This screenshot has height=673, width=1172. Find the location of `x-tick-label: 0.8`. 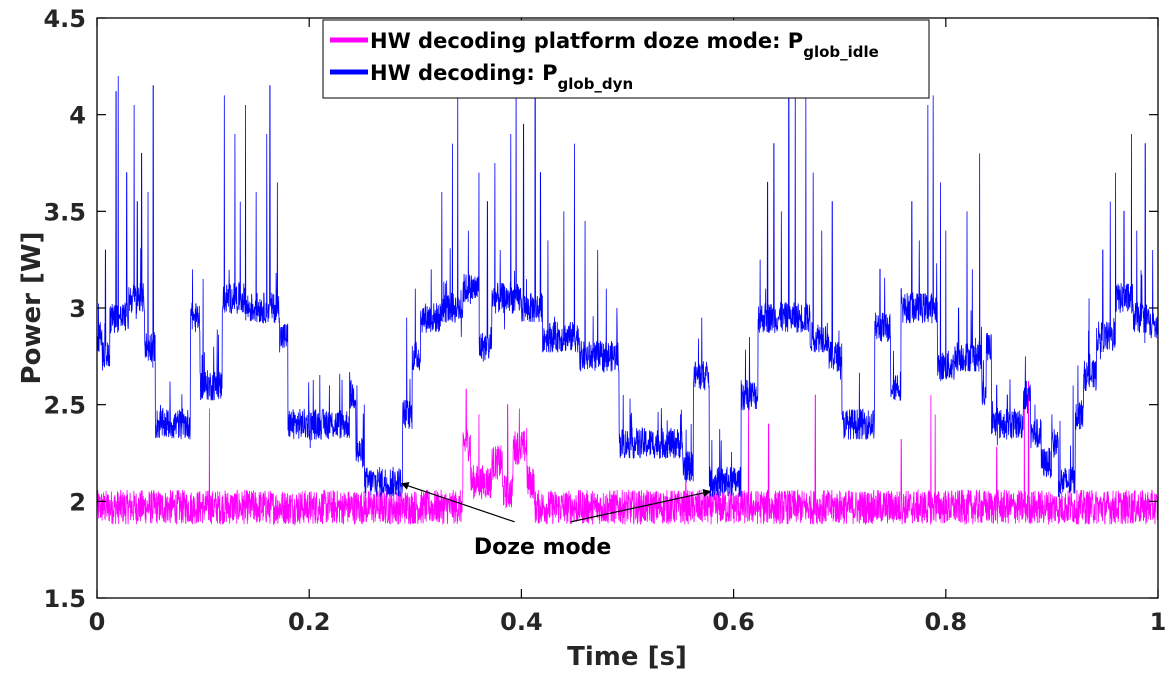

x-tick-label: 0.8 is located at coordinates (946, 622).